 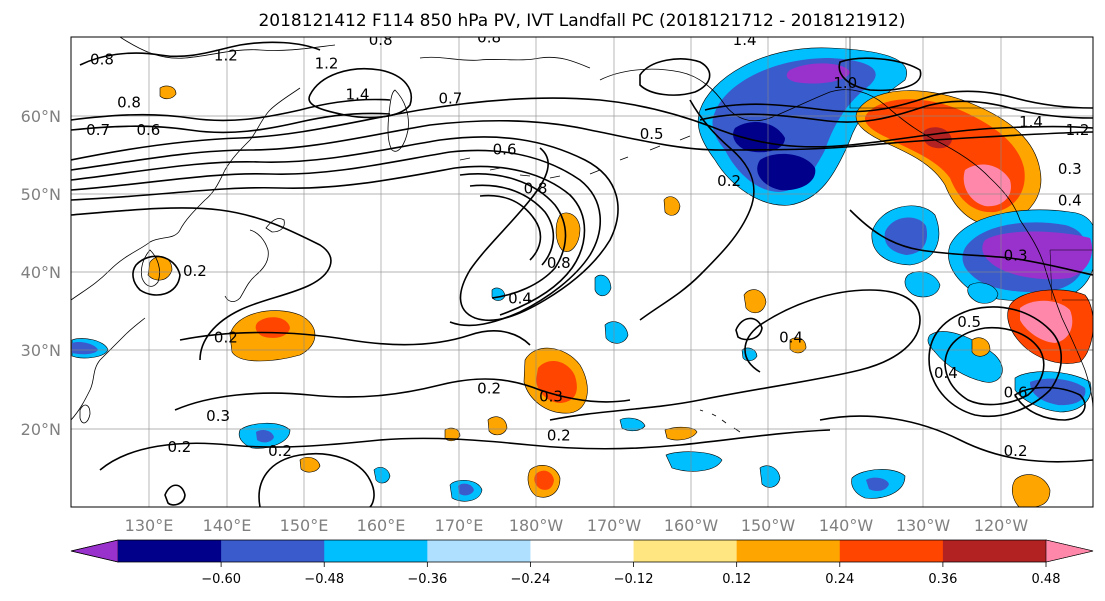 What do you see at coordinates (41, 429) in the screenshot?
I see `lat-label-20n: 20°N` at bounding box center [41, 429].